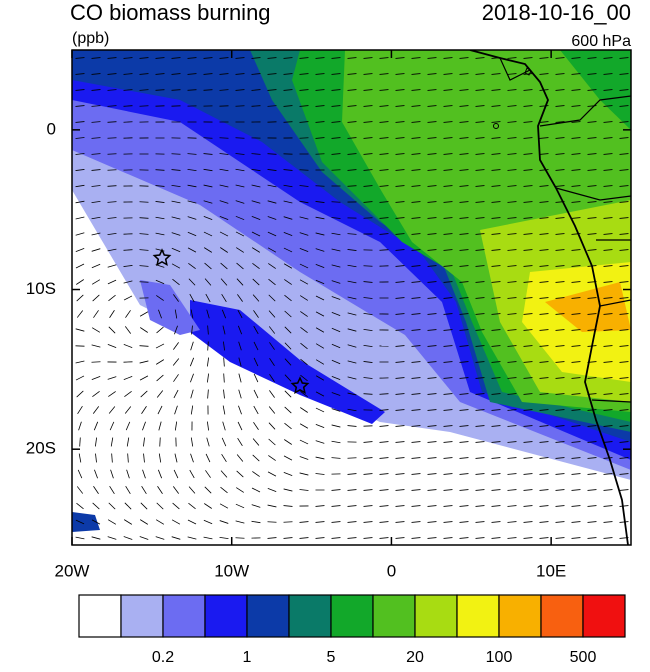  Describe the element at coordinates (391, 570) in the screenshot. I see `x-tick-label: 0` at that location.